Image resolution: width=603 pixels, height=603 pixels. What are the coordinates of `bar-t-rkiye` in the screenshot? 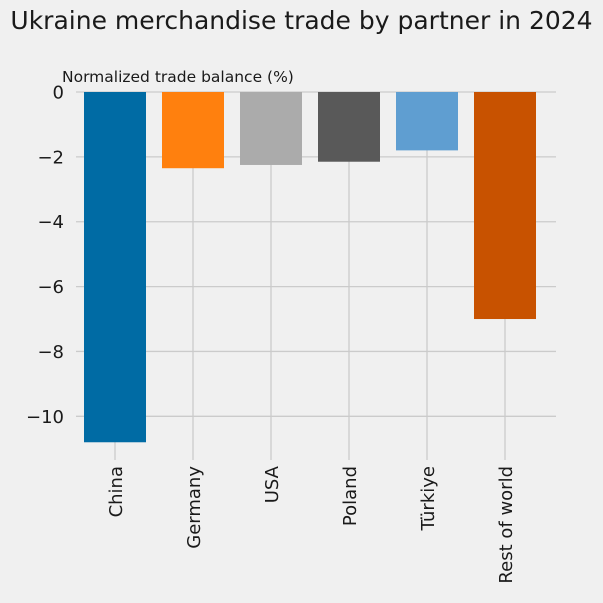 It's located at (427, 121).